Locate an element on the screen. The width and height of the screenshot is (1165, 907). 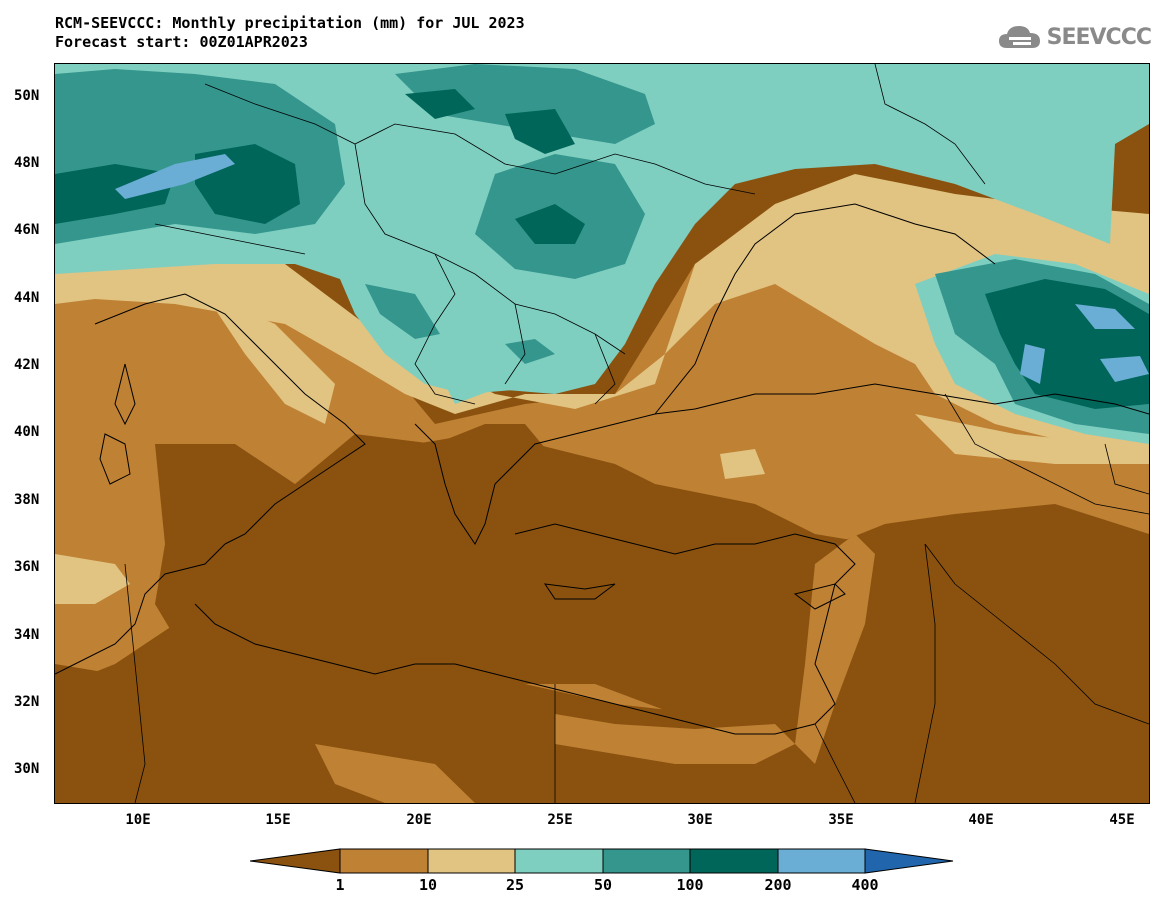
color-legend is located at coordinates (602, 863).